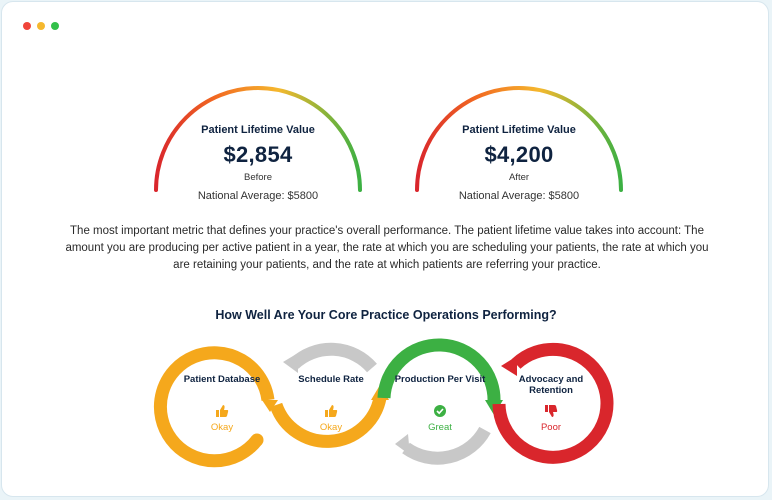  Describe the element at coordinates (519, 154) in the screenshot. I see `gauge-value: $4,200` at that location.